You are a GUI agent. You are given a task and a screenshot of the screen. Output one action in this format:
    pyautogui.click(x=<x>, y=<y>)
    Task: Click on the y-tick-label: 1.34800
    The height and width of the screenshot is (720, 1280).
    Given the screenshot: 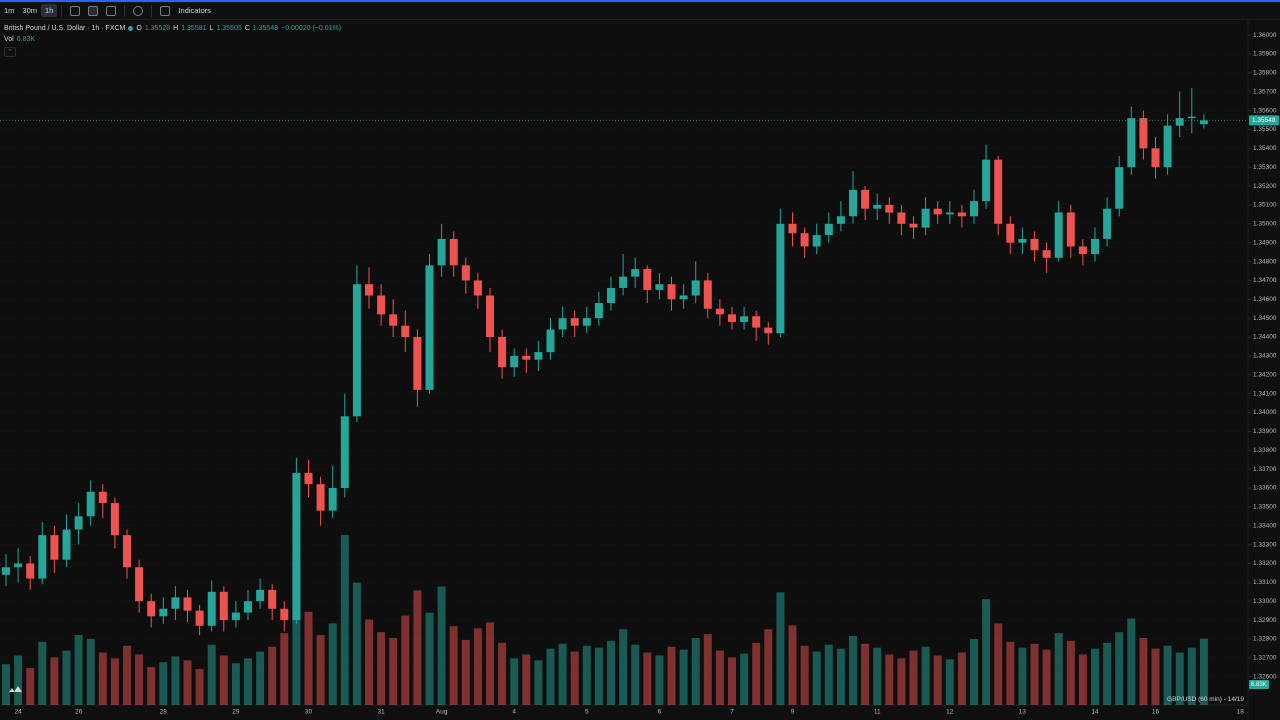 What is the action you would take?
    pyautogui.click(x=1265, y=261)
    